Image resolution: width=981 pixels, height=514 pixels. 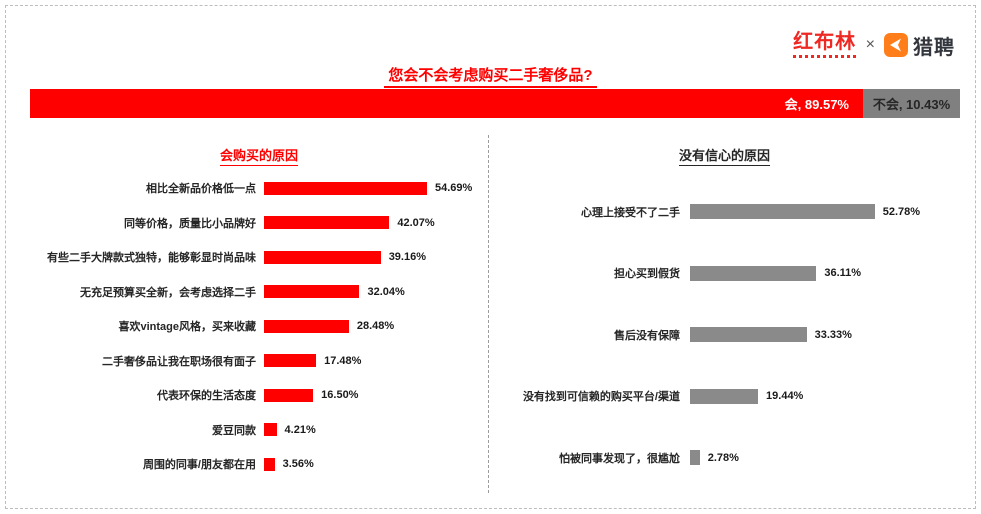 What do you see at coordinates (201, 189) in the screenshot?
I see `bar-category-label: 相比全新品价格低一点` at bounding box center [201, 189].